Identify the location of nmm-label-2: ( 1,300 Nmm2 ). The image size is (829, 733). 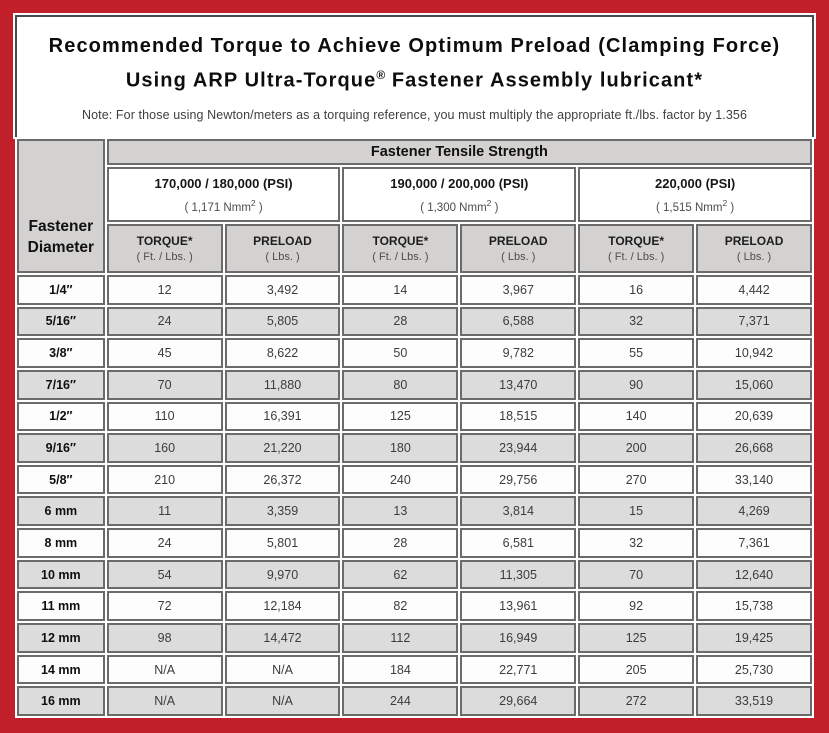
(459, 205).